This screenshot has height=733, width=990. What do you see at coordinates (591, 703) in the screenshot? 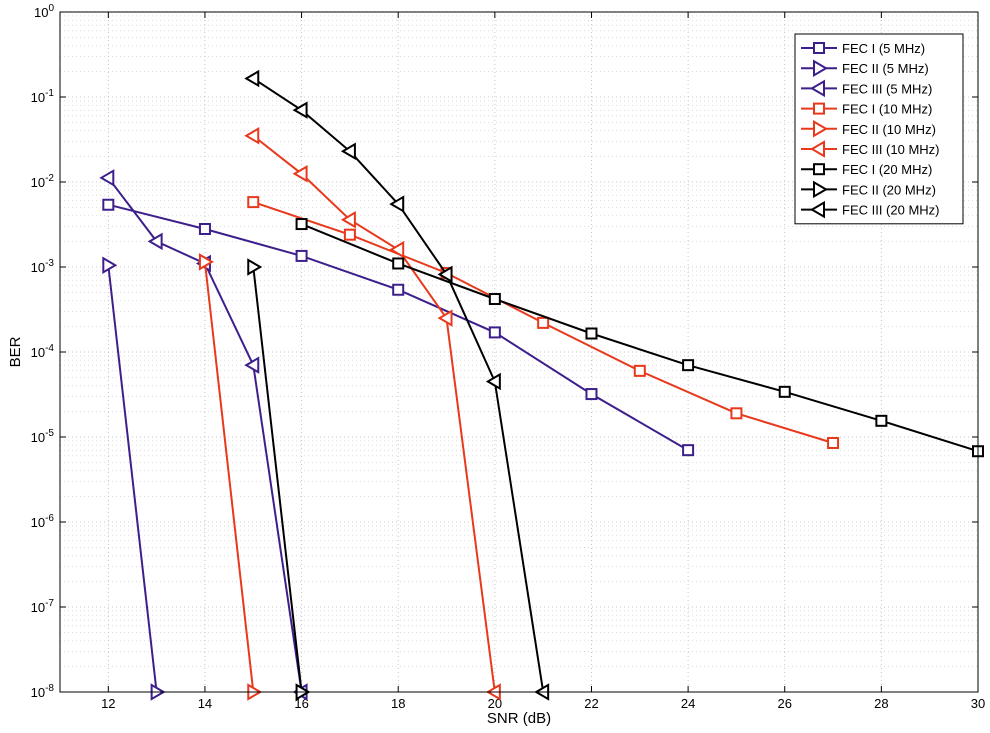
I see `x-tick-label: 22` at bounding box center [591, 703].